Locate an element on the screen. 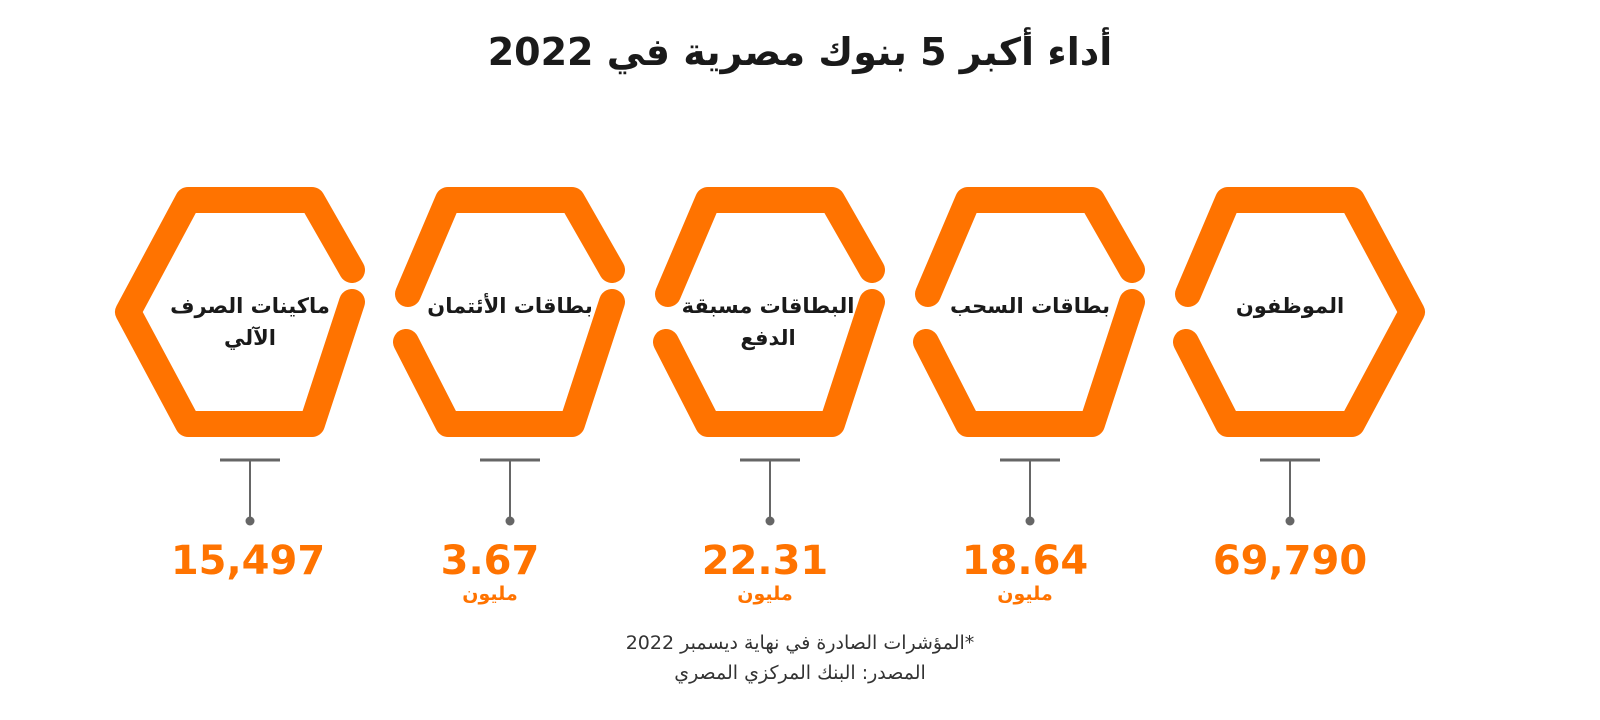 The width and height of the screenshot is (1600, 720). footnote-source: المصدر: البنك المركزي المصري is located at coordinates (800, 673).